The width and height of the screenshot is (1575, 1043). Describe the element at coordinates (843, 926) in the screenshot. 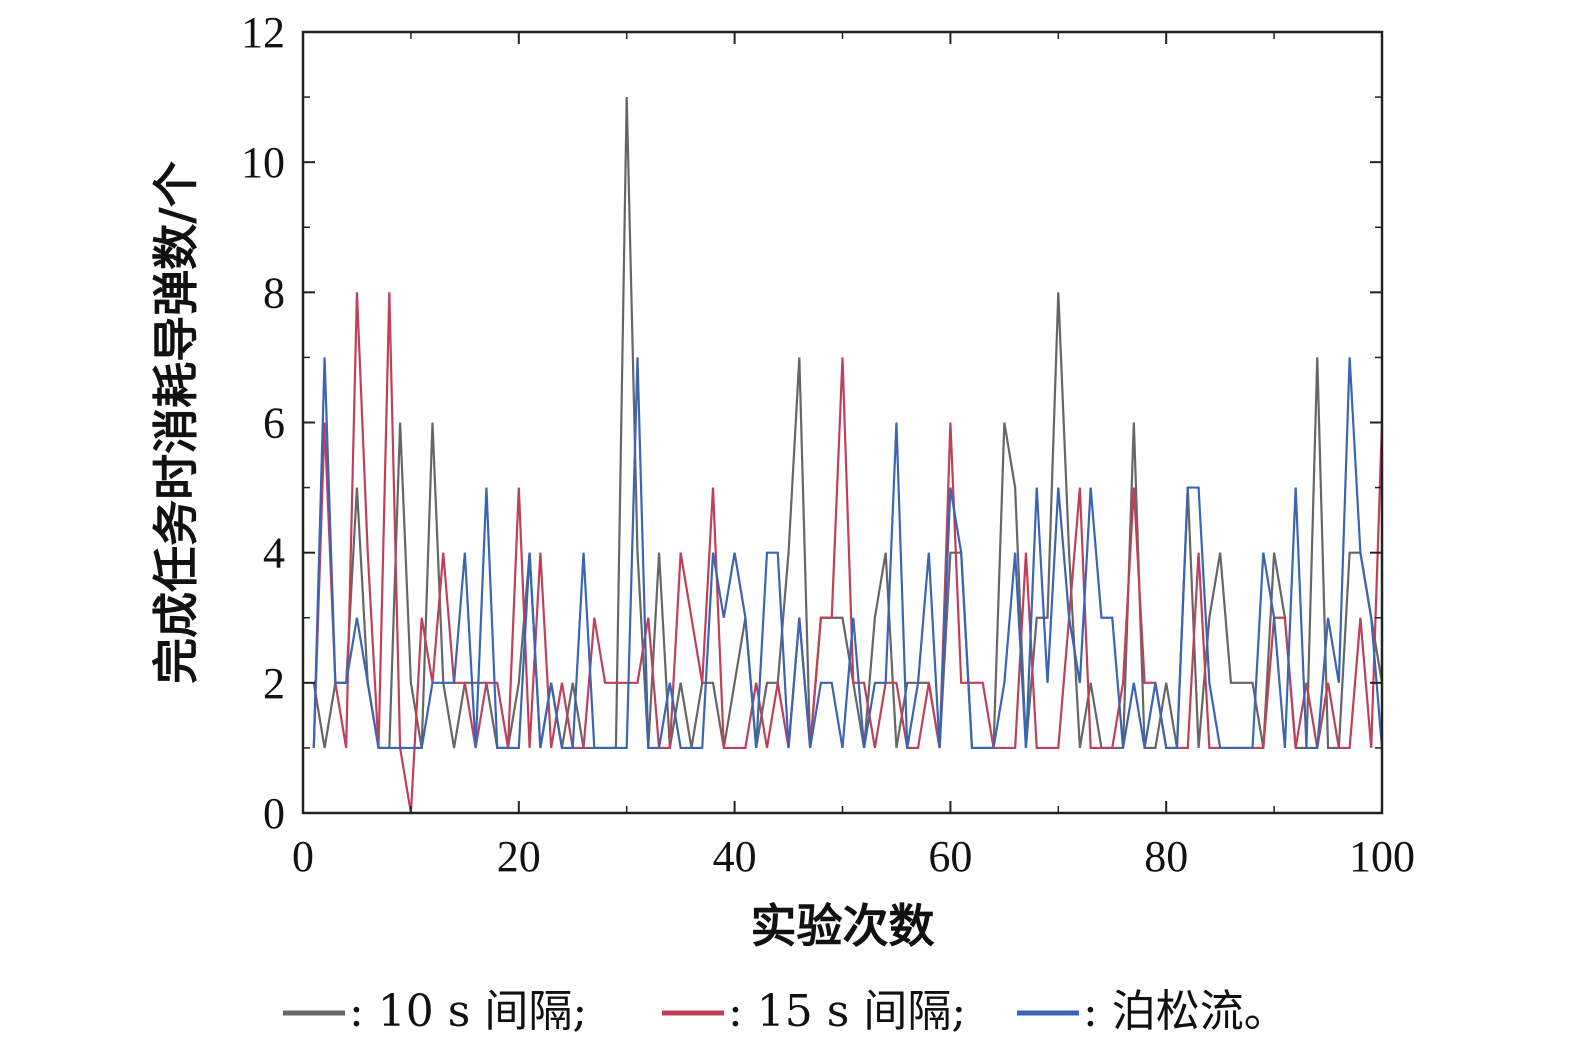

I see `x-axis-title: 实验次数` at that location.